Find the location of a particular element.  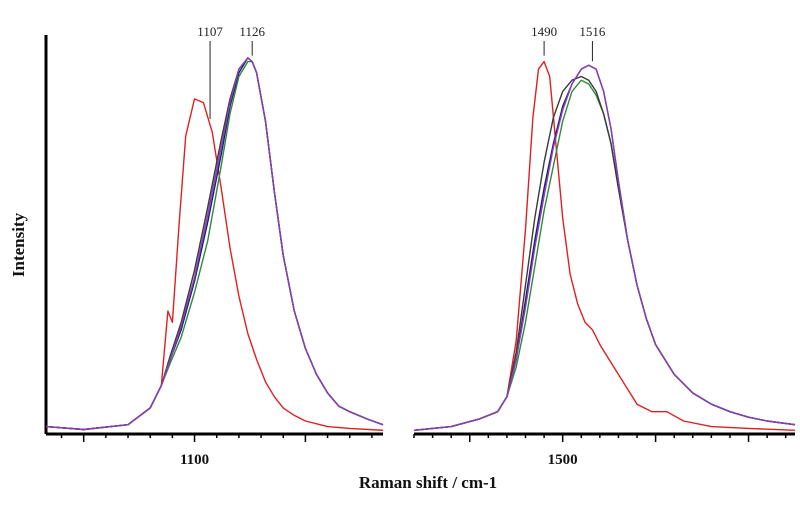

right-peak-label: 1516 is located at coordinates (592, 31).